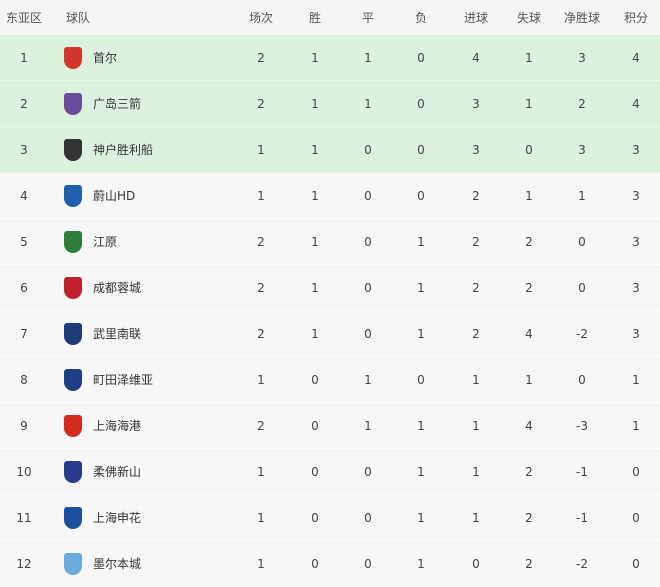 The image size is (660, 587). Describe the element at coordinates (164, 57) in the screenshot. I see `team-cell: 首尔` at that location.